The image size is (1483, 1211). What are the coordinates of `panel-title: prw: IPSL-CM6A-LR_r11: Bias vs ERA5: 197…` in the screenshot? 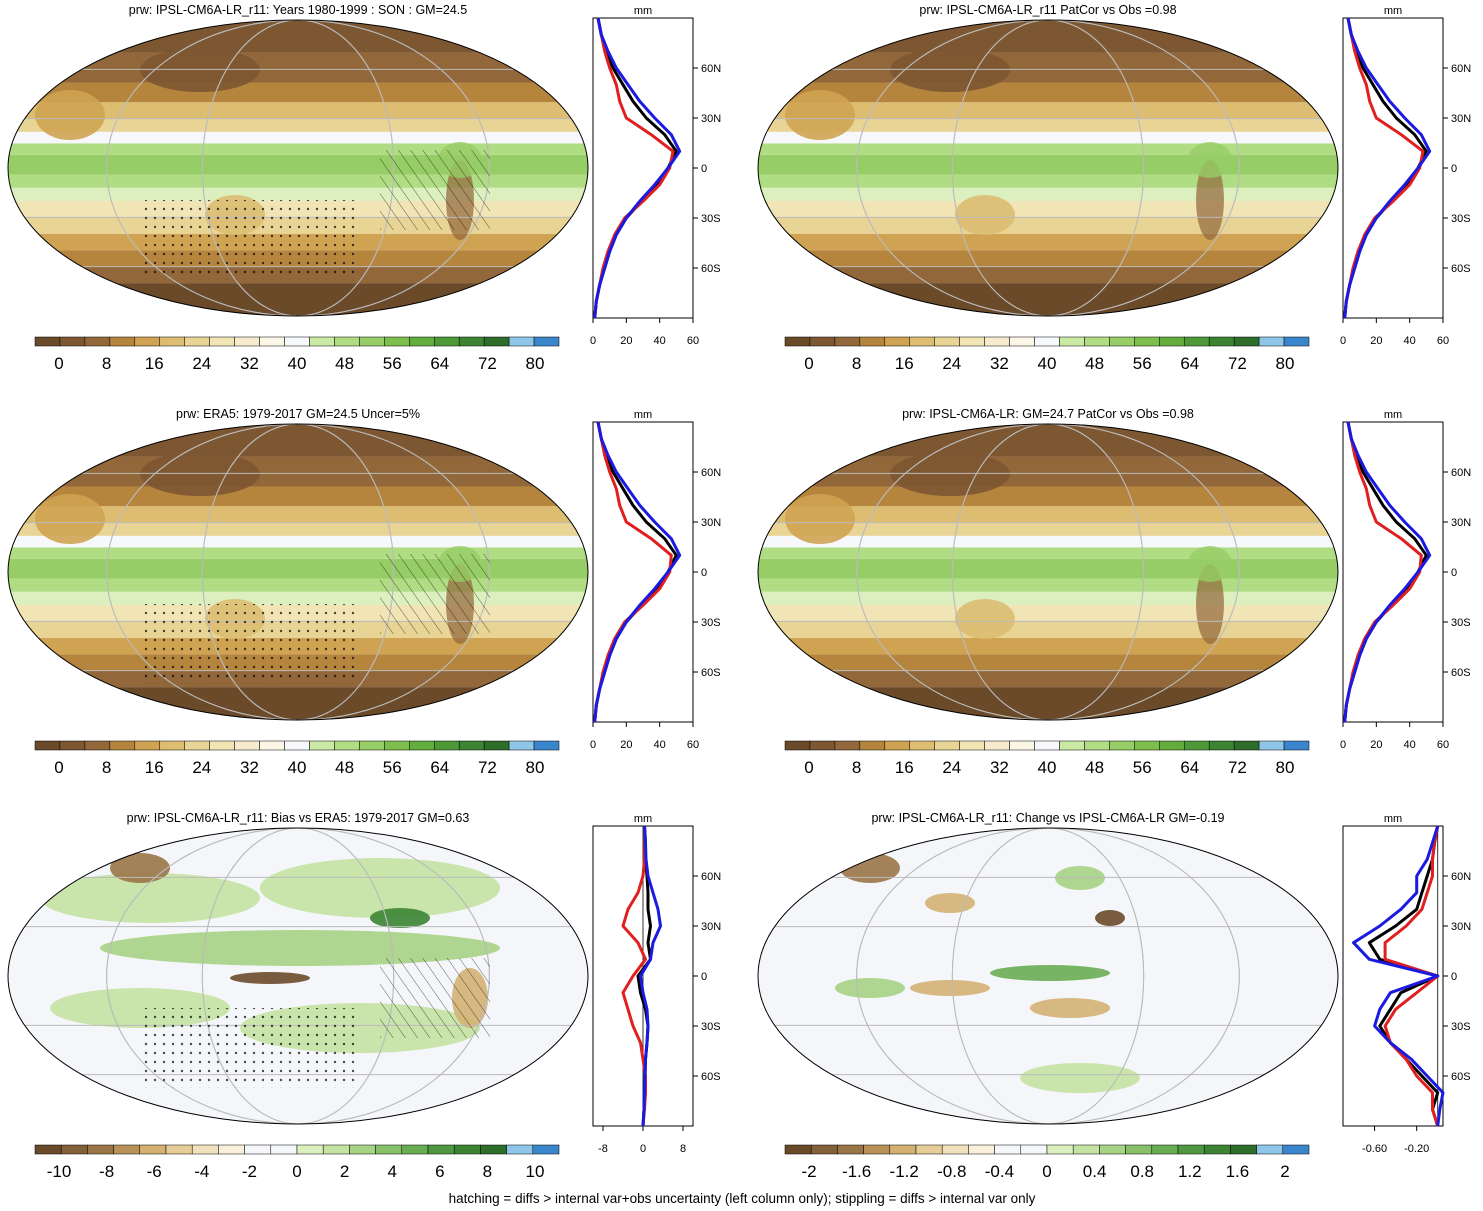 It's located at (298, 818).